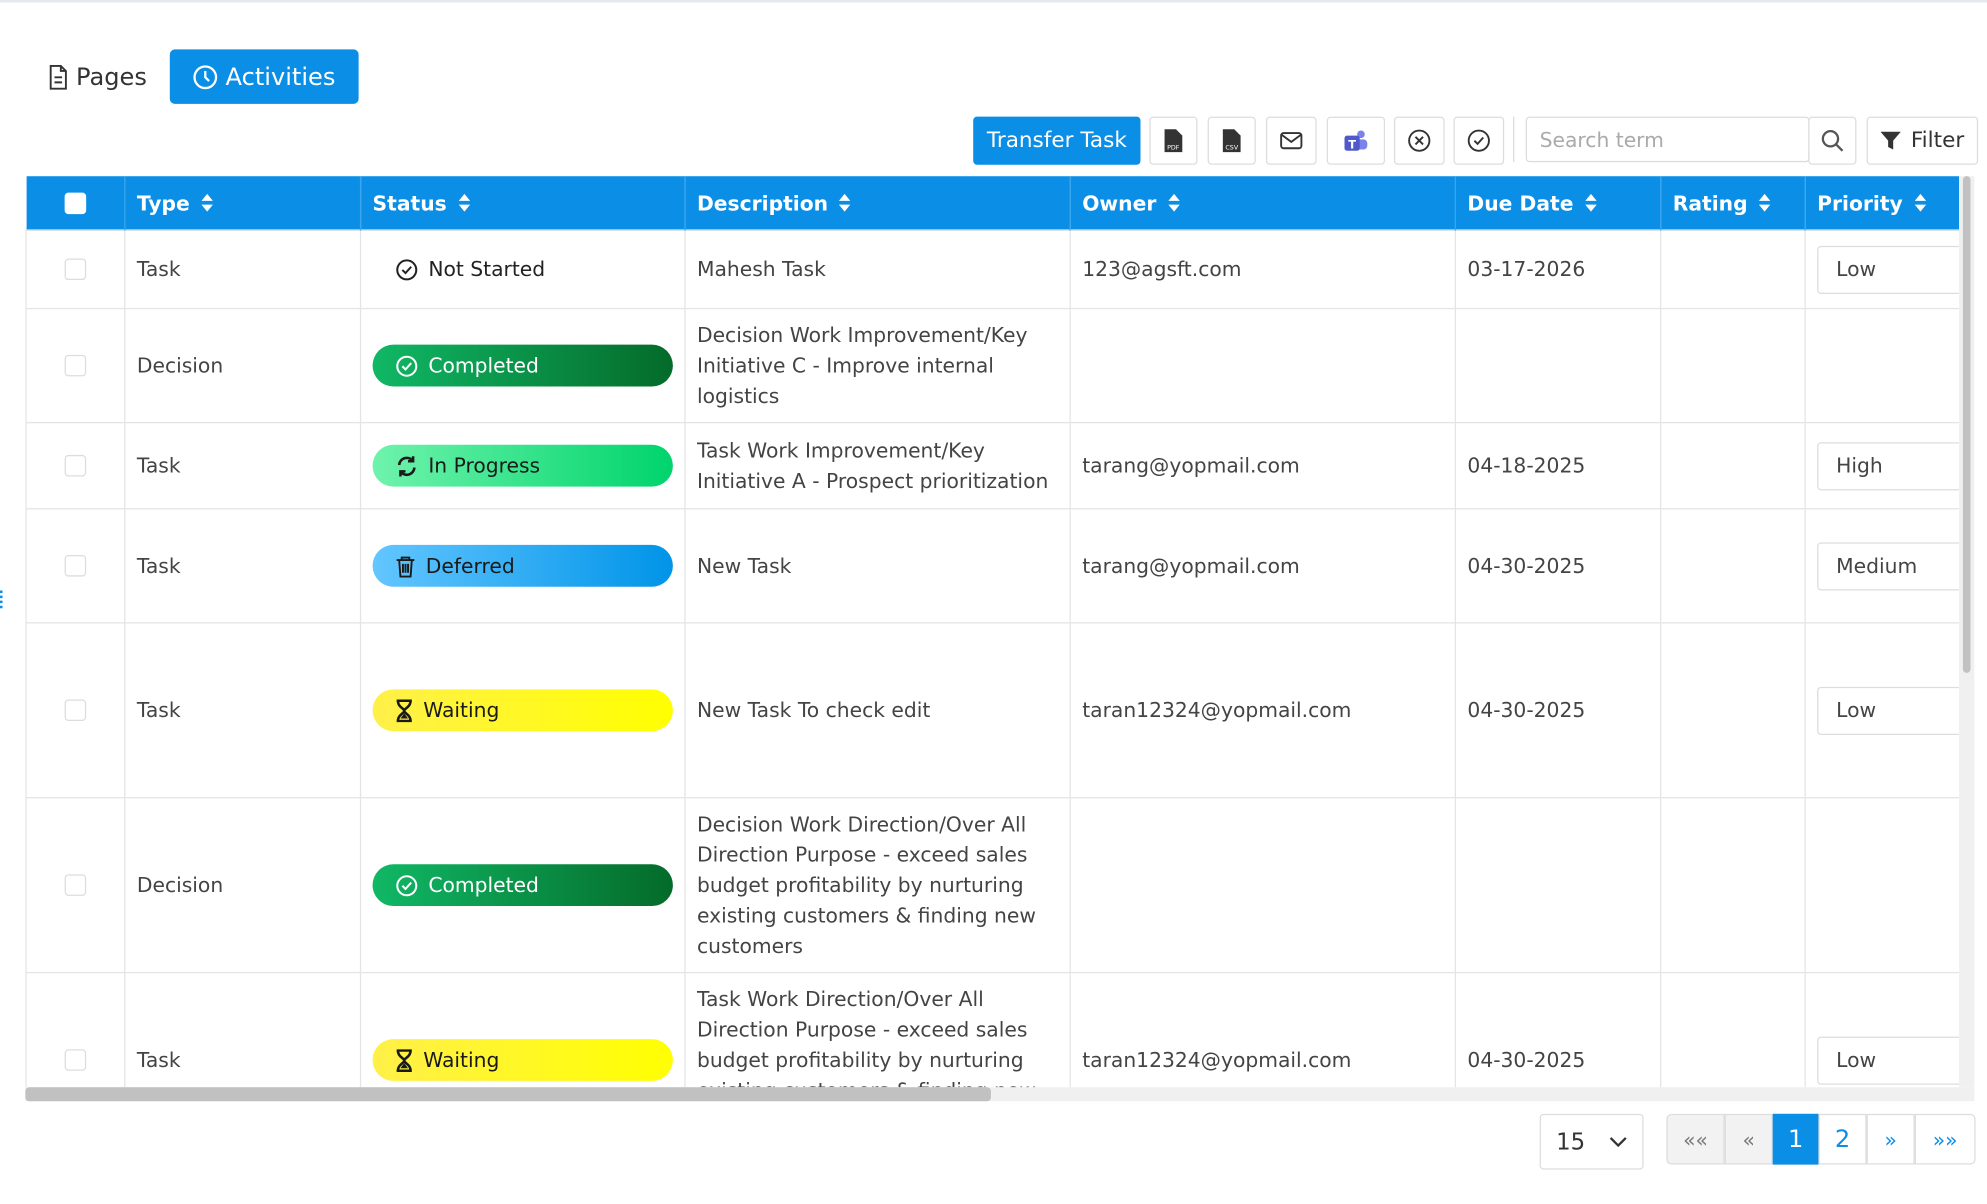  Describe the element at coordinates (3, 599) in the screenshot. I see `side-handle` at that location.